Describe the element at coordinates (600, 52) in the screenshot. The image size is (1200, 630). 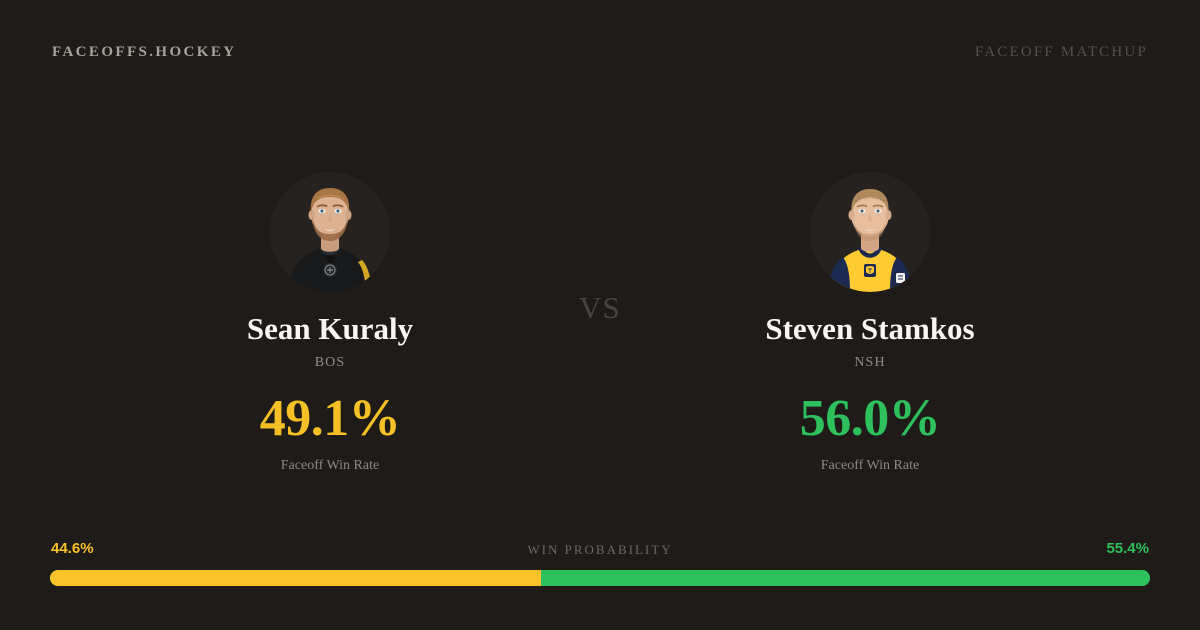
I see `header: FACEOFFS.HOCKEY FACEOFF MATCHUP` at that location.